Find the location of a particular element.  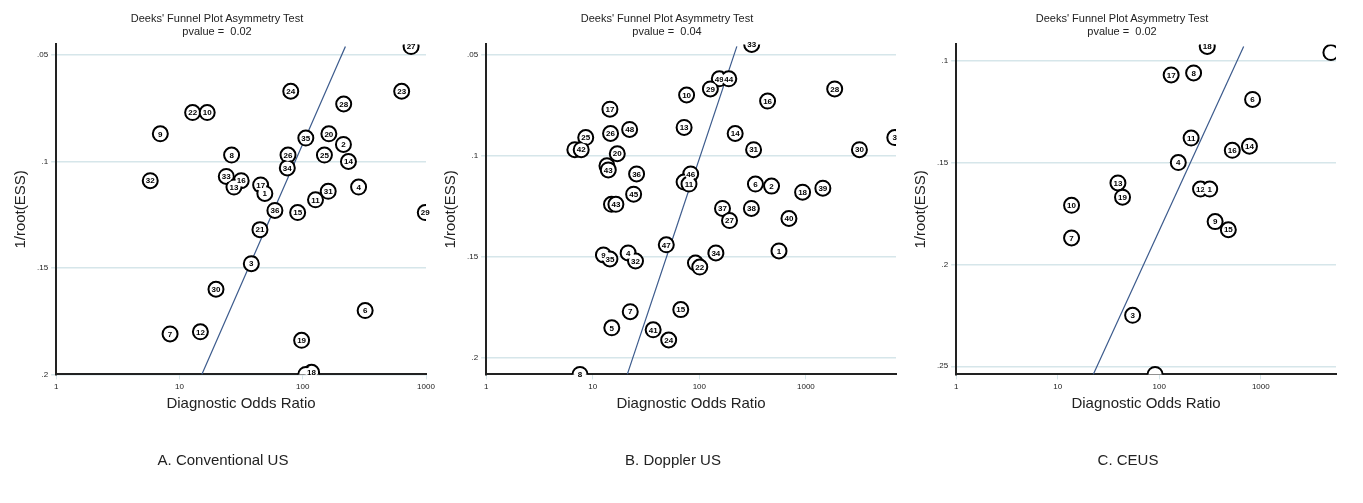

annotation: 42 is located at coordinates (581, 150).